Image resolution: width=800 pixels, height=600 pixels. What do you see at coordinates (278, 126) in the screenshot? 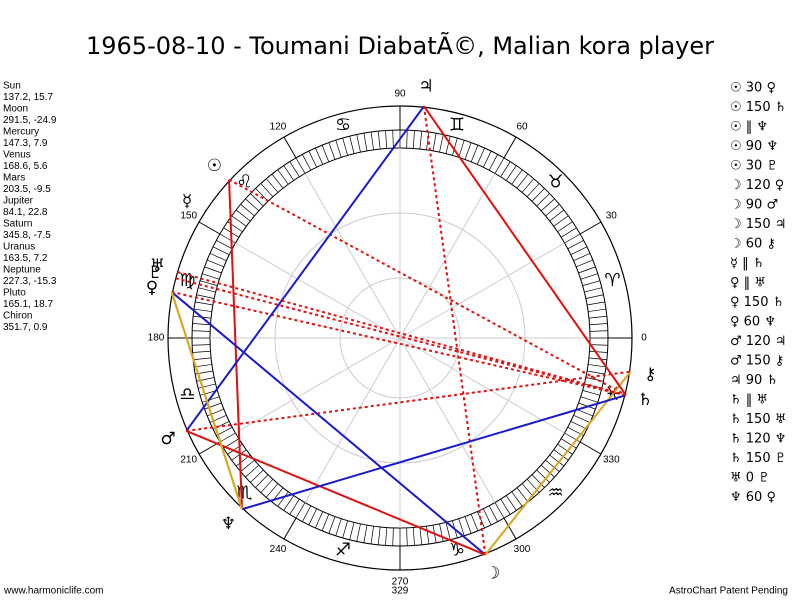
I see `degree-label: 120` at bounding box center [278, 126].